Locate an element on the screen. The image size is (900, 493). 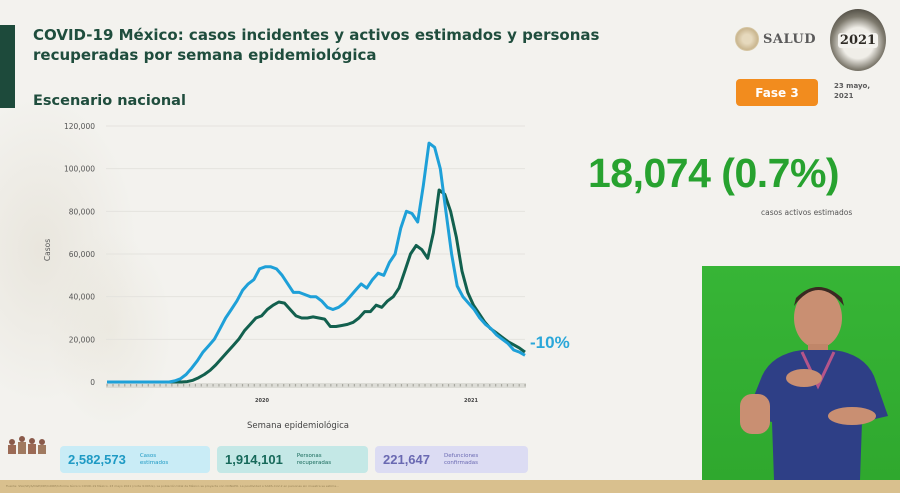
y-tick-label: 80,000 is located at coordinates (82, 211).